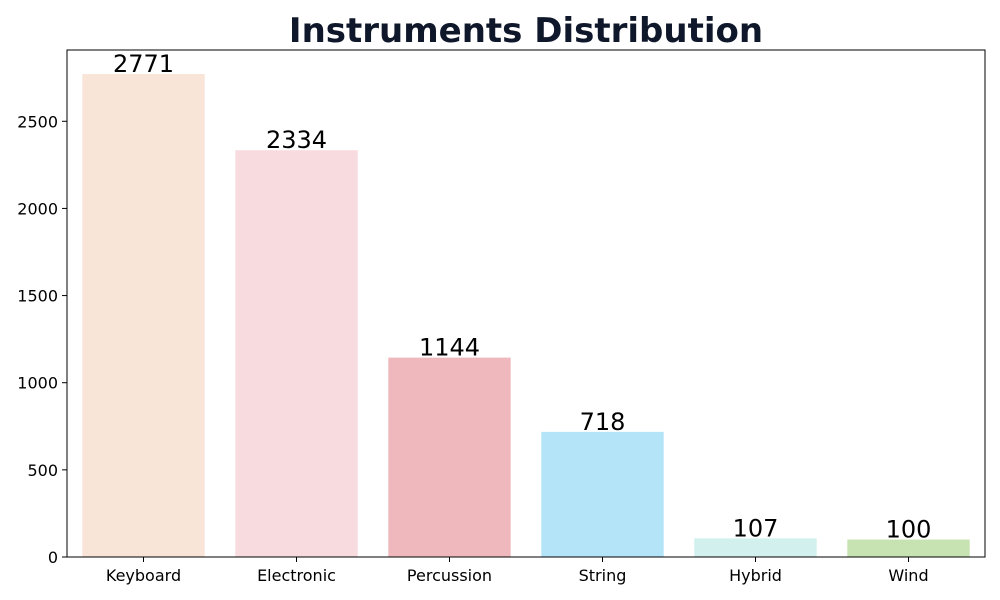 Image resolution: width=1000 pixels, height=600 pixels. Describe the element at coordinates (909, 530) in the screenshot. I see `value-label-wind: 100` at that location.